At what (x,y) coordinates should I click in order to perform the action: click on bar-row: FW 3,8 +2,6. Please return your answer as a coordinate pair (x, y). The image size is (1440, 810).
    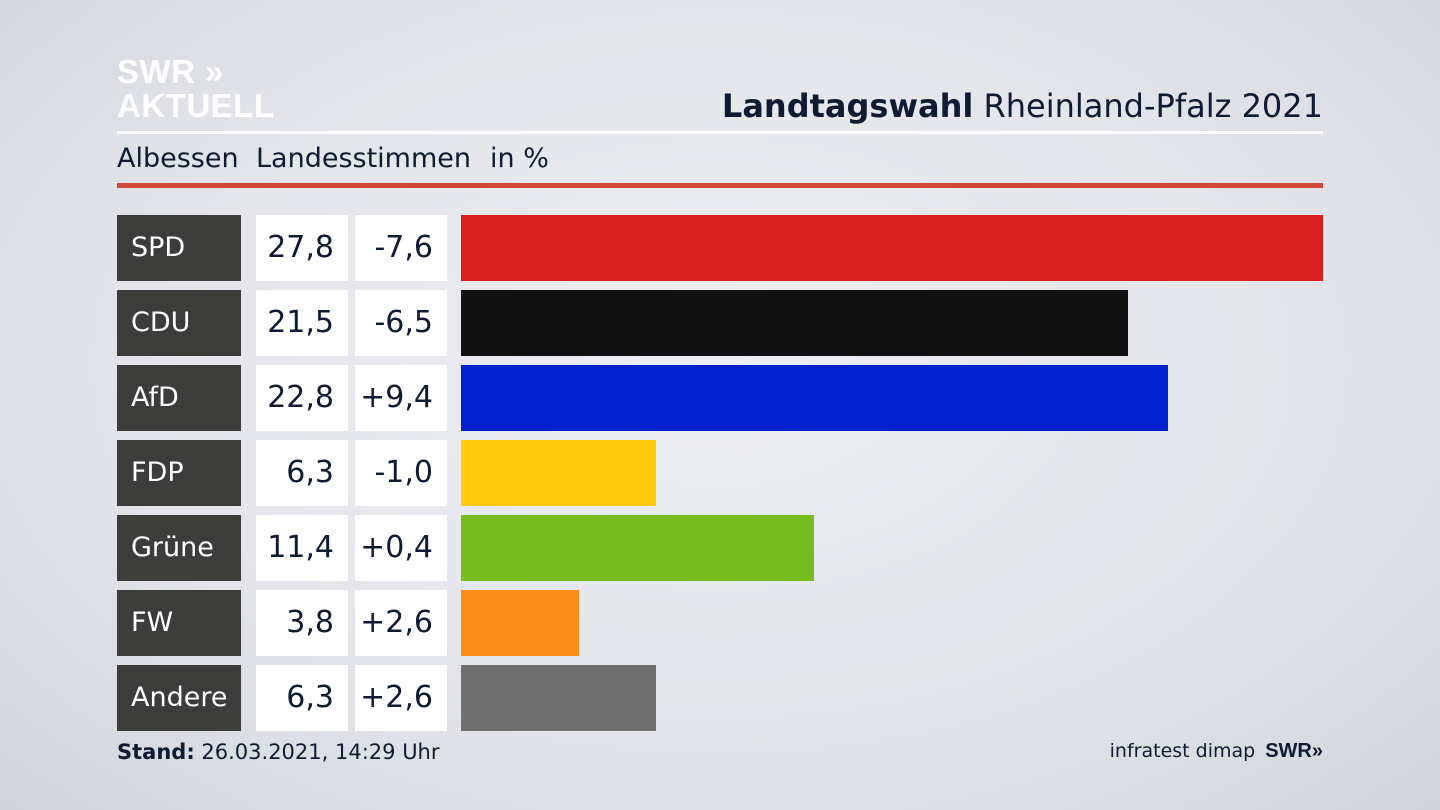
    Looking at the image, I should click on (720, 623).